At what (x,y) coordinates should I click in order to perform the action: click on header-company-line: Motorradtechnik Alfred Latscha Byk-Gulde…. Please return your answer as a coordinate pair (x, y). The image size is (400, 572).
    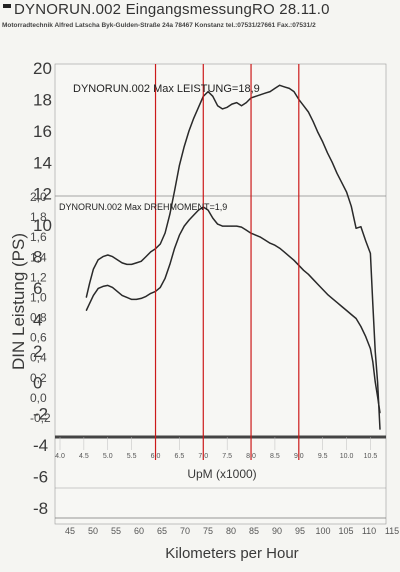
    Looking at the image, I should click on (159, 25).